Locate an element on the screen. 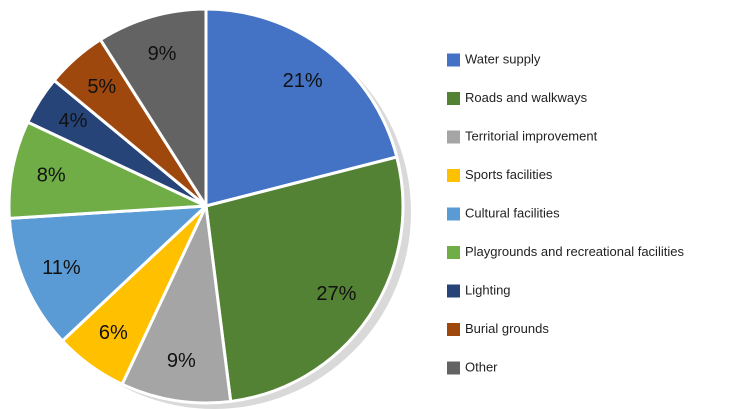  data-label: 5% is located at coordinates (101, 87).